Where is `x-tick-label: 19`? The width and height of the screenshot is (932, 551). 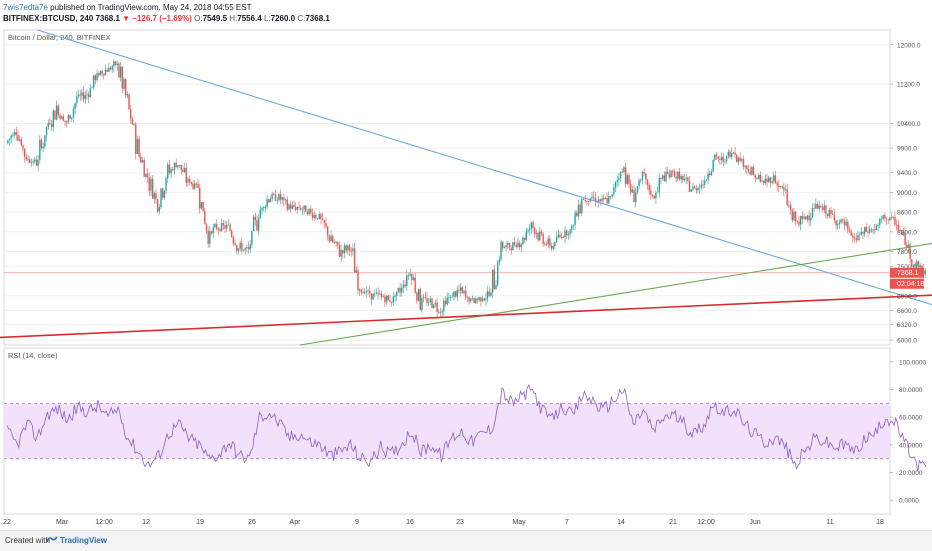
x-tick-label: 19 is located at coordinates (200, 522).